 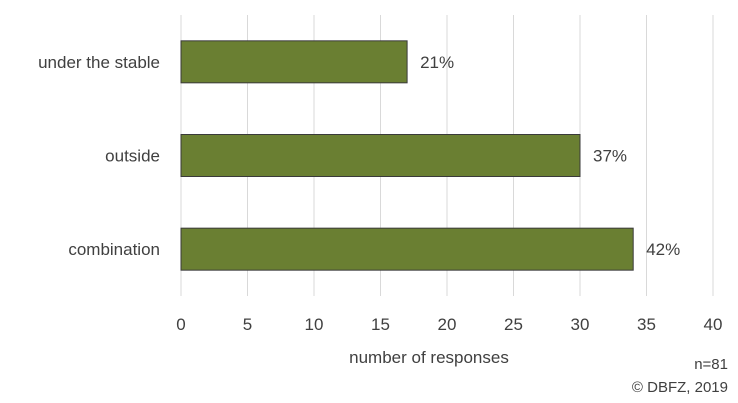 I want to click on x-tick-label: 5, so click(x=247, y=324).